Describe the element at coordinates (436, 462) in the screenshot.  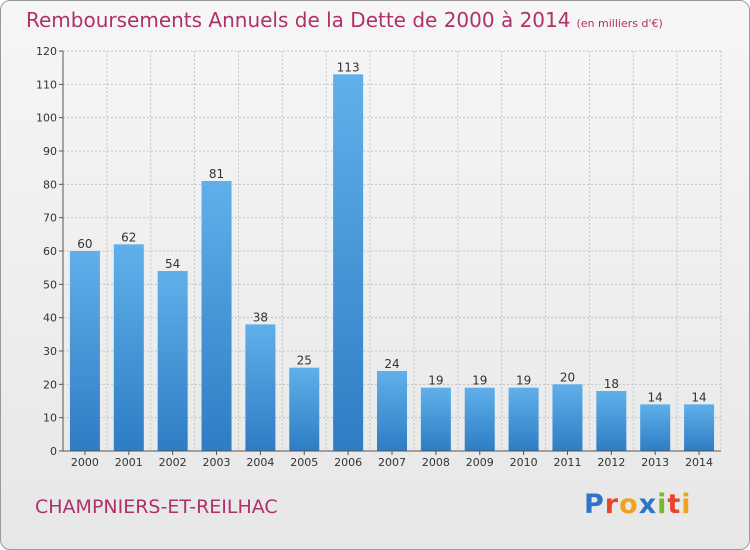
I see `x-tick-label-2008: 2008` at that location.